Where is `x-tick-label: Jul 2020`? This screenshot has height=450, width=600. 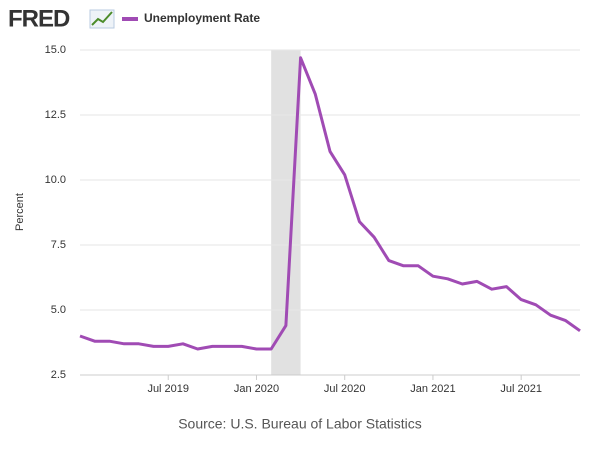
x-tick-label: Jul 2020 is located at coordinates (345, 389).